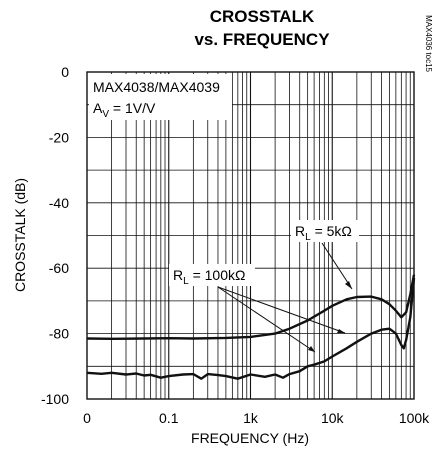  What do you see at coordinates (333, 418) in the screenshot?
I see `x-tick-label: 10k` at bounding box center [333, 418].